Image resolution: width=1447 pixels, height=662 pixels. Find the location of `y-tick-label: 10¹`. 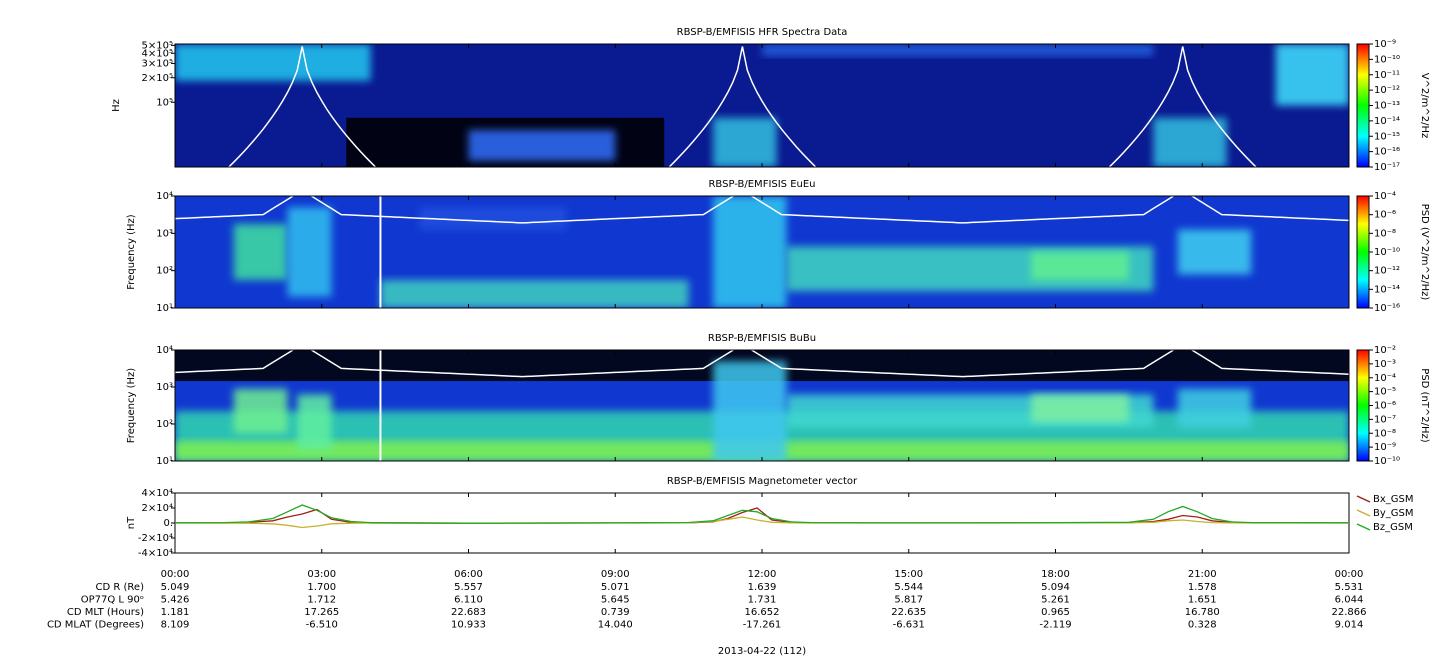

y-tick-label: 10¹ is located at coordinates (164, 461).